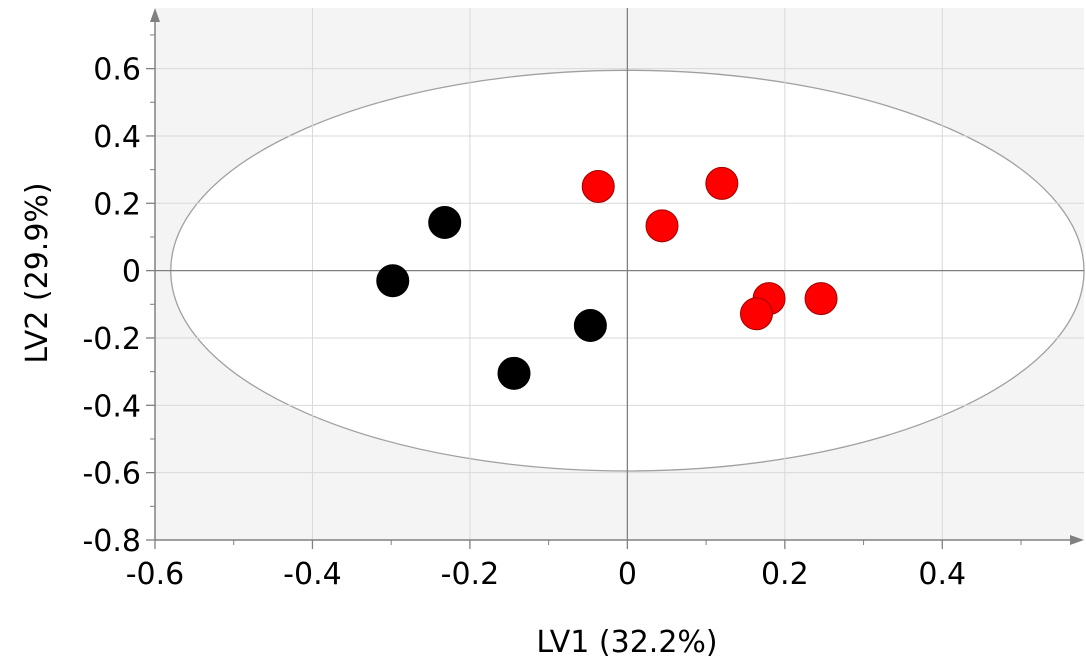 The height and width of the screenshot is (666, 1086). I want to click on y-tick-label: -0.2, so click(111, 339).